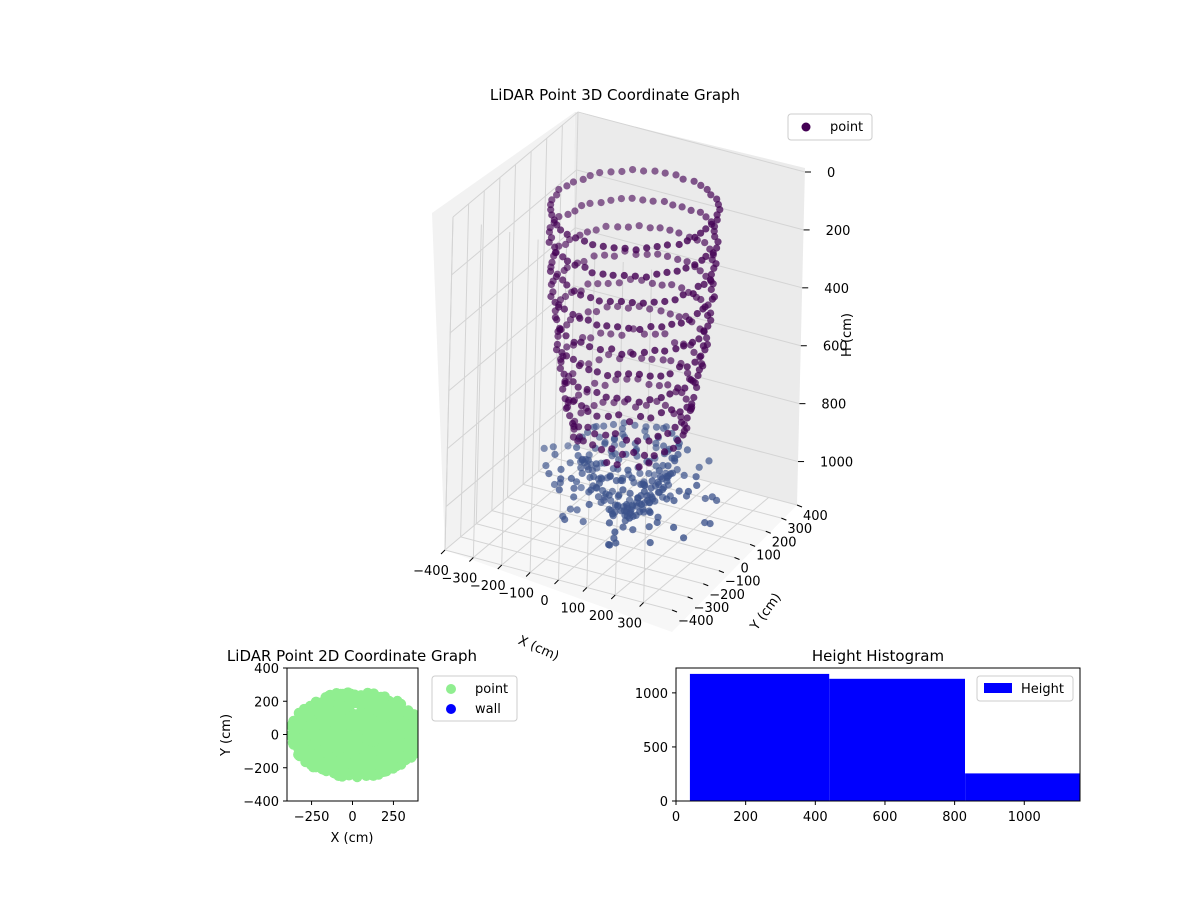  Describe the element at coordinates (768, 555) in the screenshot. I see `y-tick-label-3d: 100` at that location.